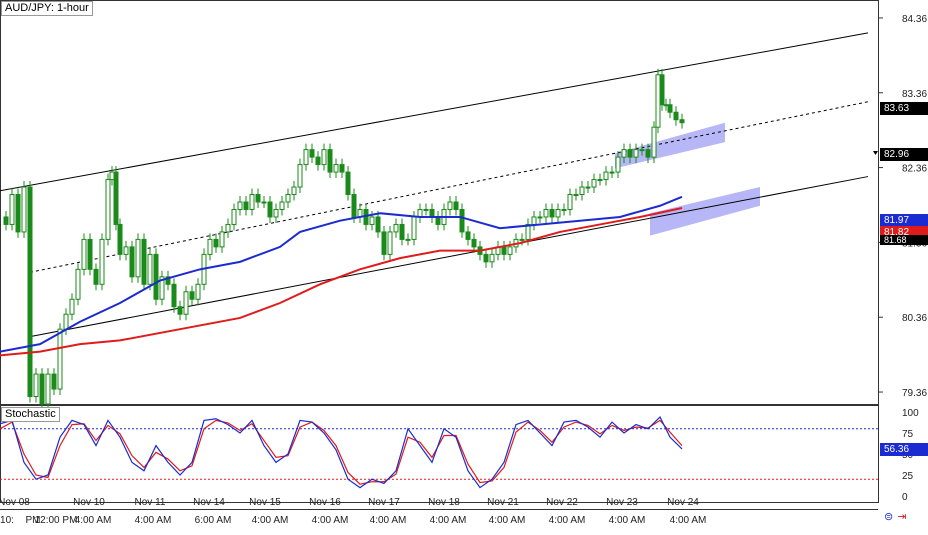 The image size is (928, 535). What do you see at coordinates (15, 502) in the screenshot?
I see `x-tick-label-top: Nov 08` at bounding box center [15, 502].